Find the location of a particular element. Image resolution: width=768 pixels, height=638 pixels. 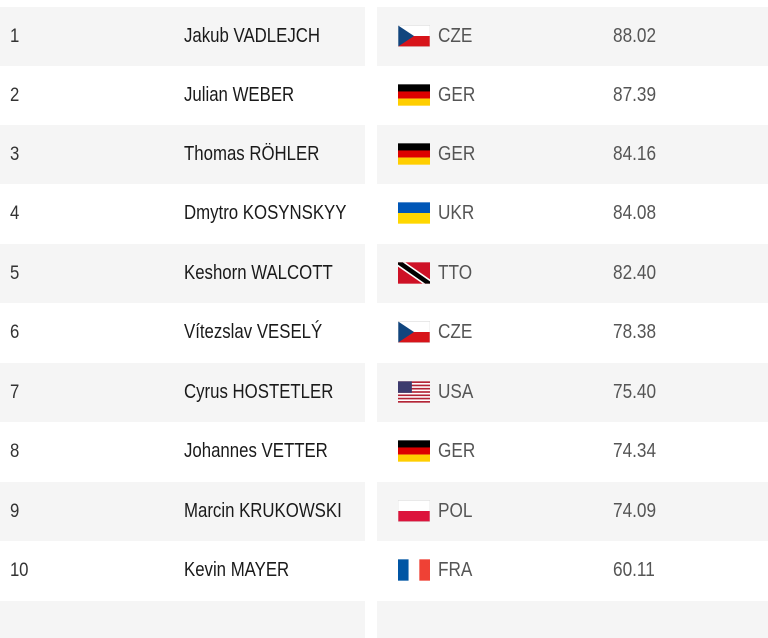

result-mark: 87.39 is located at coordinates (635, 95).